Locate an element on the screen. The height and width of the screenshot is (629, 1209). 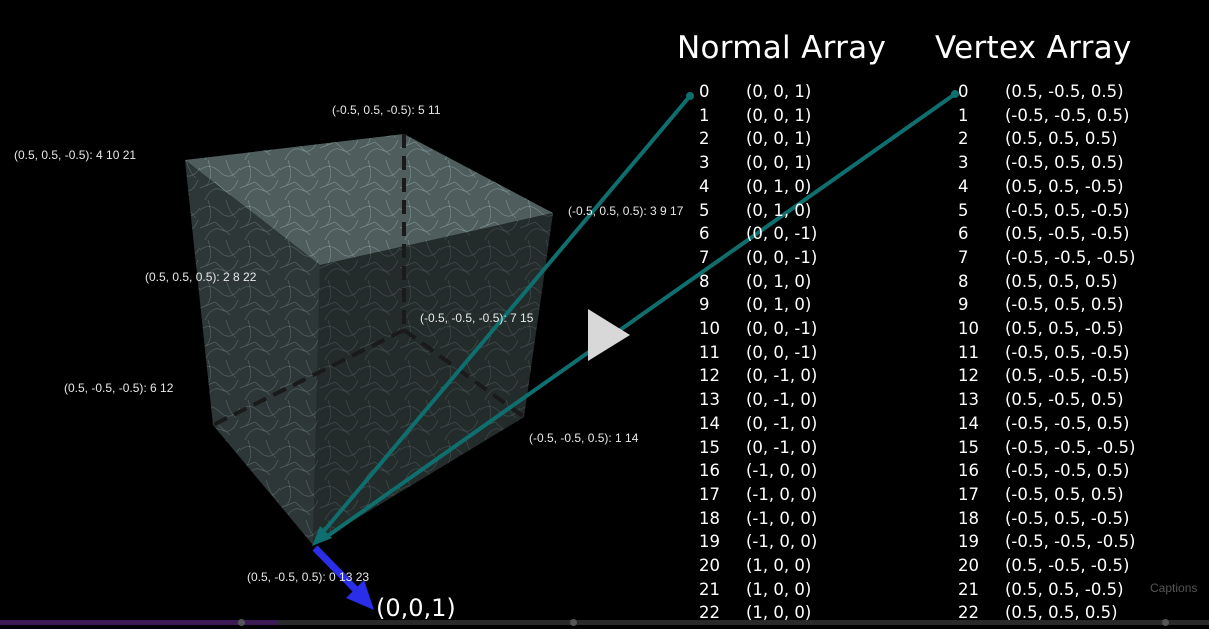
normal-pointer-dot is located at coordinates (690, 96).